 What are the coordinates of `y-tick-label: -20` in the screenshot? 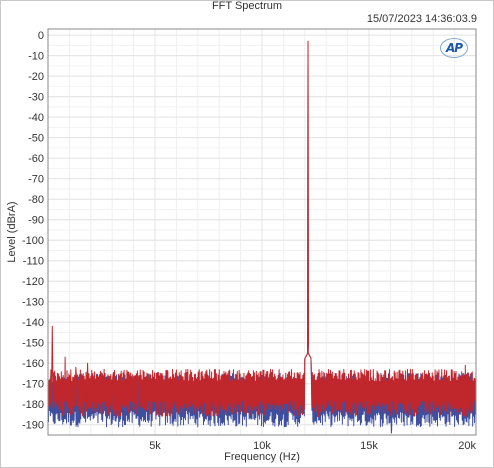 It's located at (36, 77).